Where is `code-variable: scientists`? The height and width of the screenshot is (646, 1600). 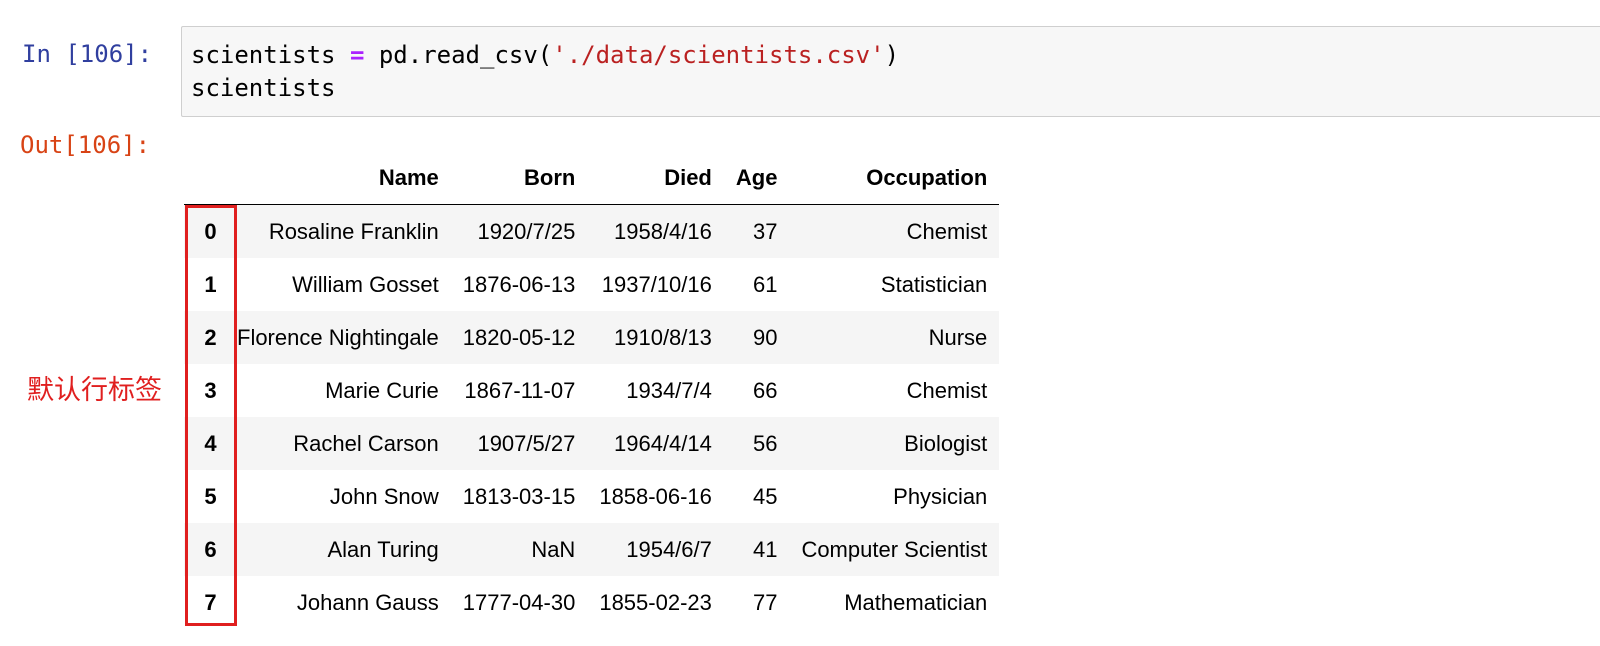
code-variable: scientists is located at coordinates (270, 55).